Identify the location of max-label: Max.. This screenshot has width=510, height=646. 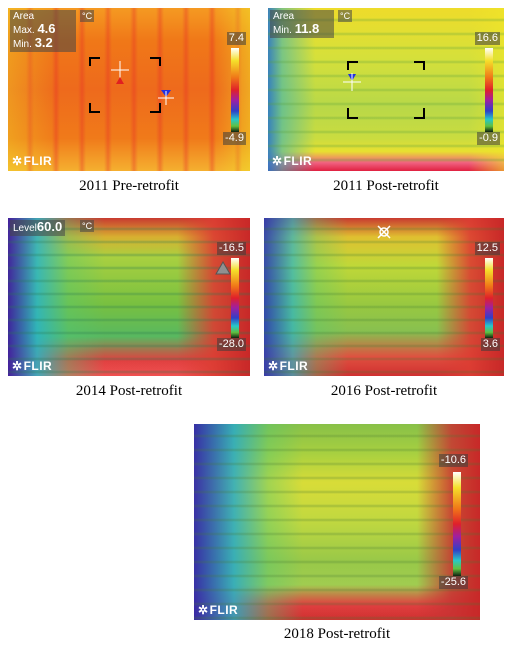
(24, 30).